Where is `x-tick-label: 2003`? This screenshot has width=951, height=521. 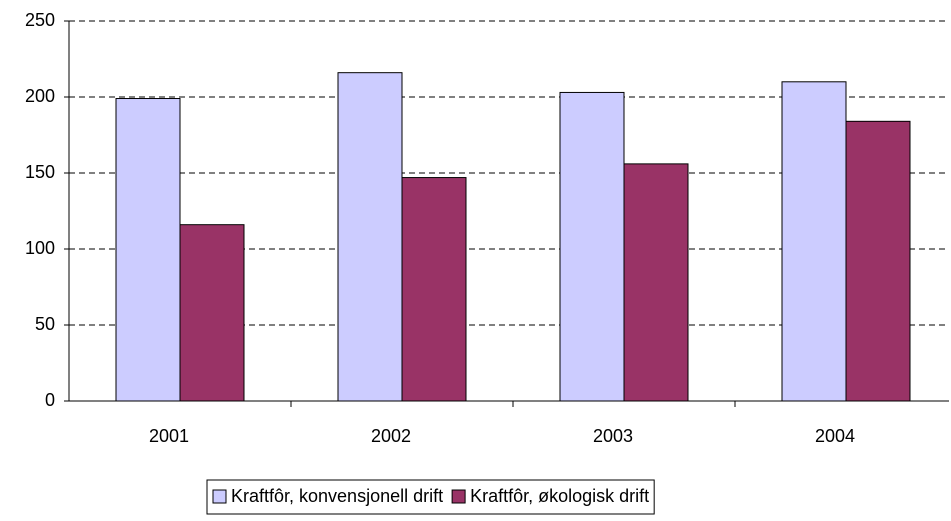
x-tick-label: 2003 is located at coordinates (613, 436).